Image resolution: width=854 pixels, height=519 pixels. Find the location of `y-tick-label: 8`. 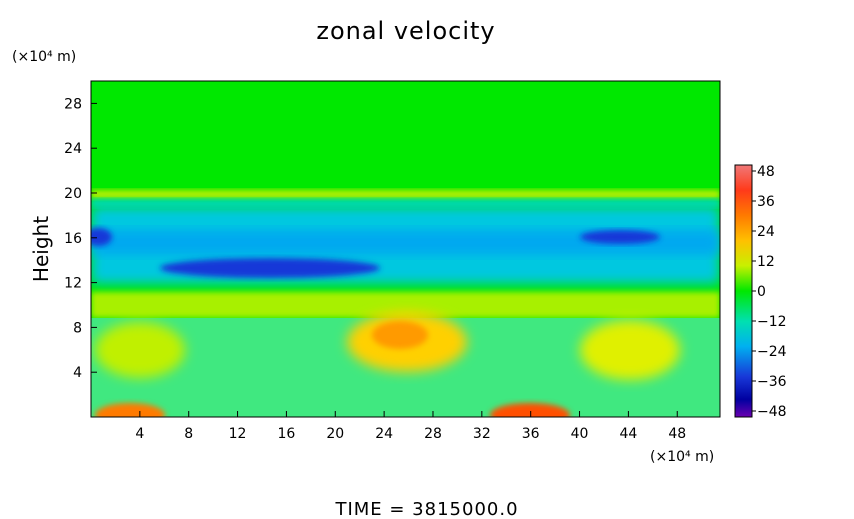

y-tick-label: 8 is located at coordinates (77, 328).